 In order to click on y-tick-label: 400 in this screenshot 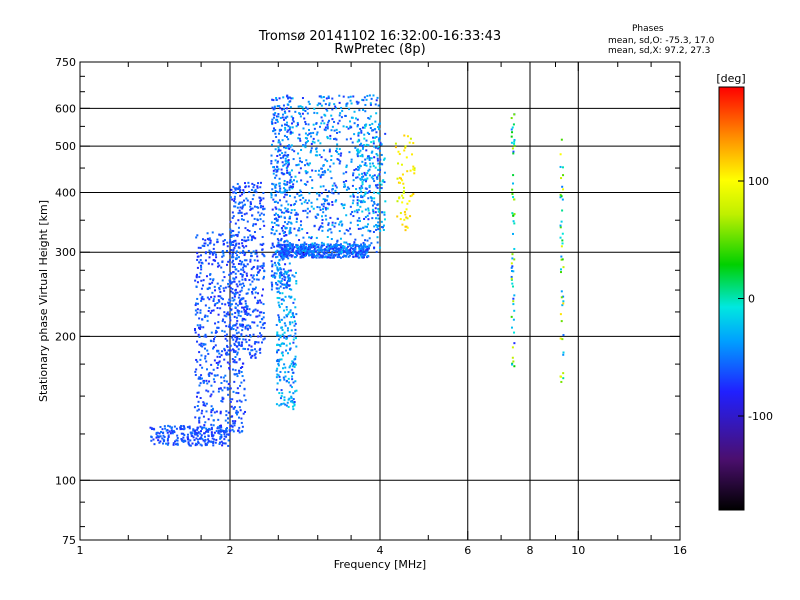, I will do `click(65, 192)`.